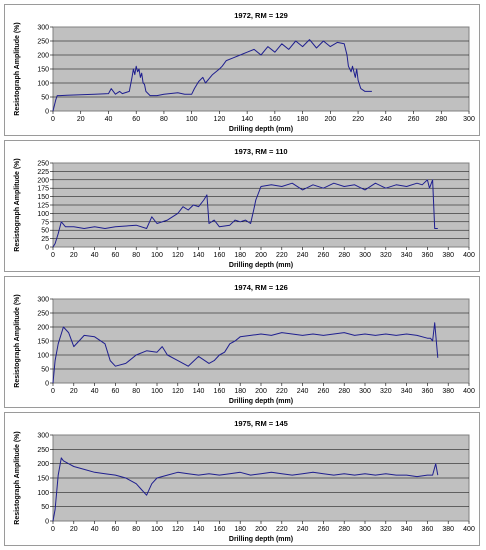 Image resolution: width=486 pixels, height=550 pixels. I want to click on y-tick-label: 100, so click(43, 356).